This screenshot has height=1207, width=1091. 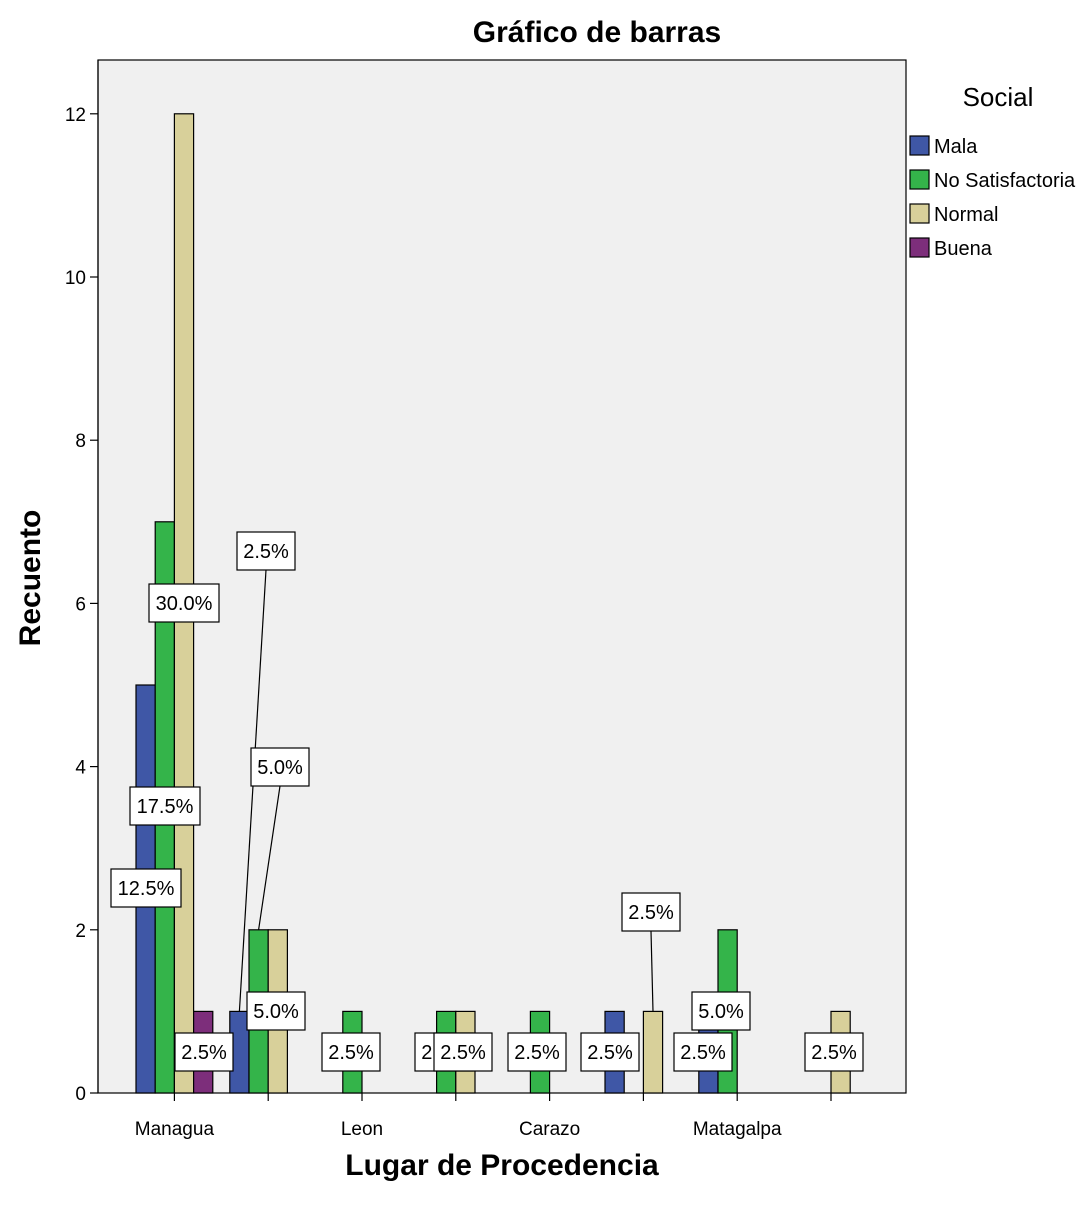 What do you see at coordinates (597, 32) in the screenshot?
I see `chart-title: Gráfico de barras` at bounding box center [597, 32].